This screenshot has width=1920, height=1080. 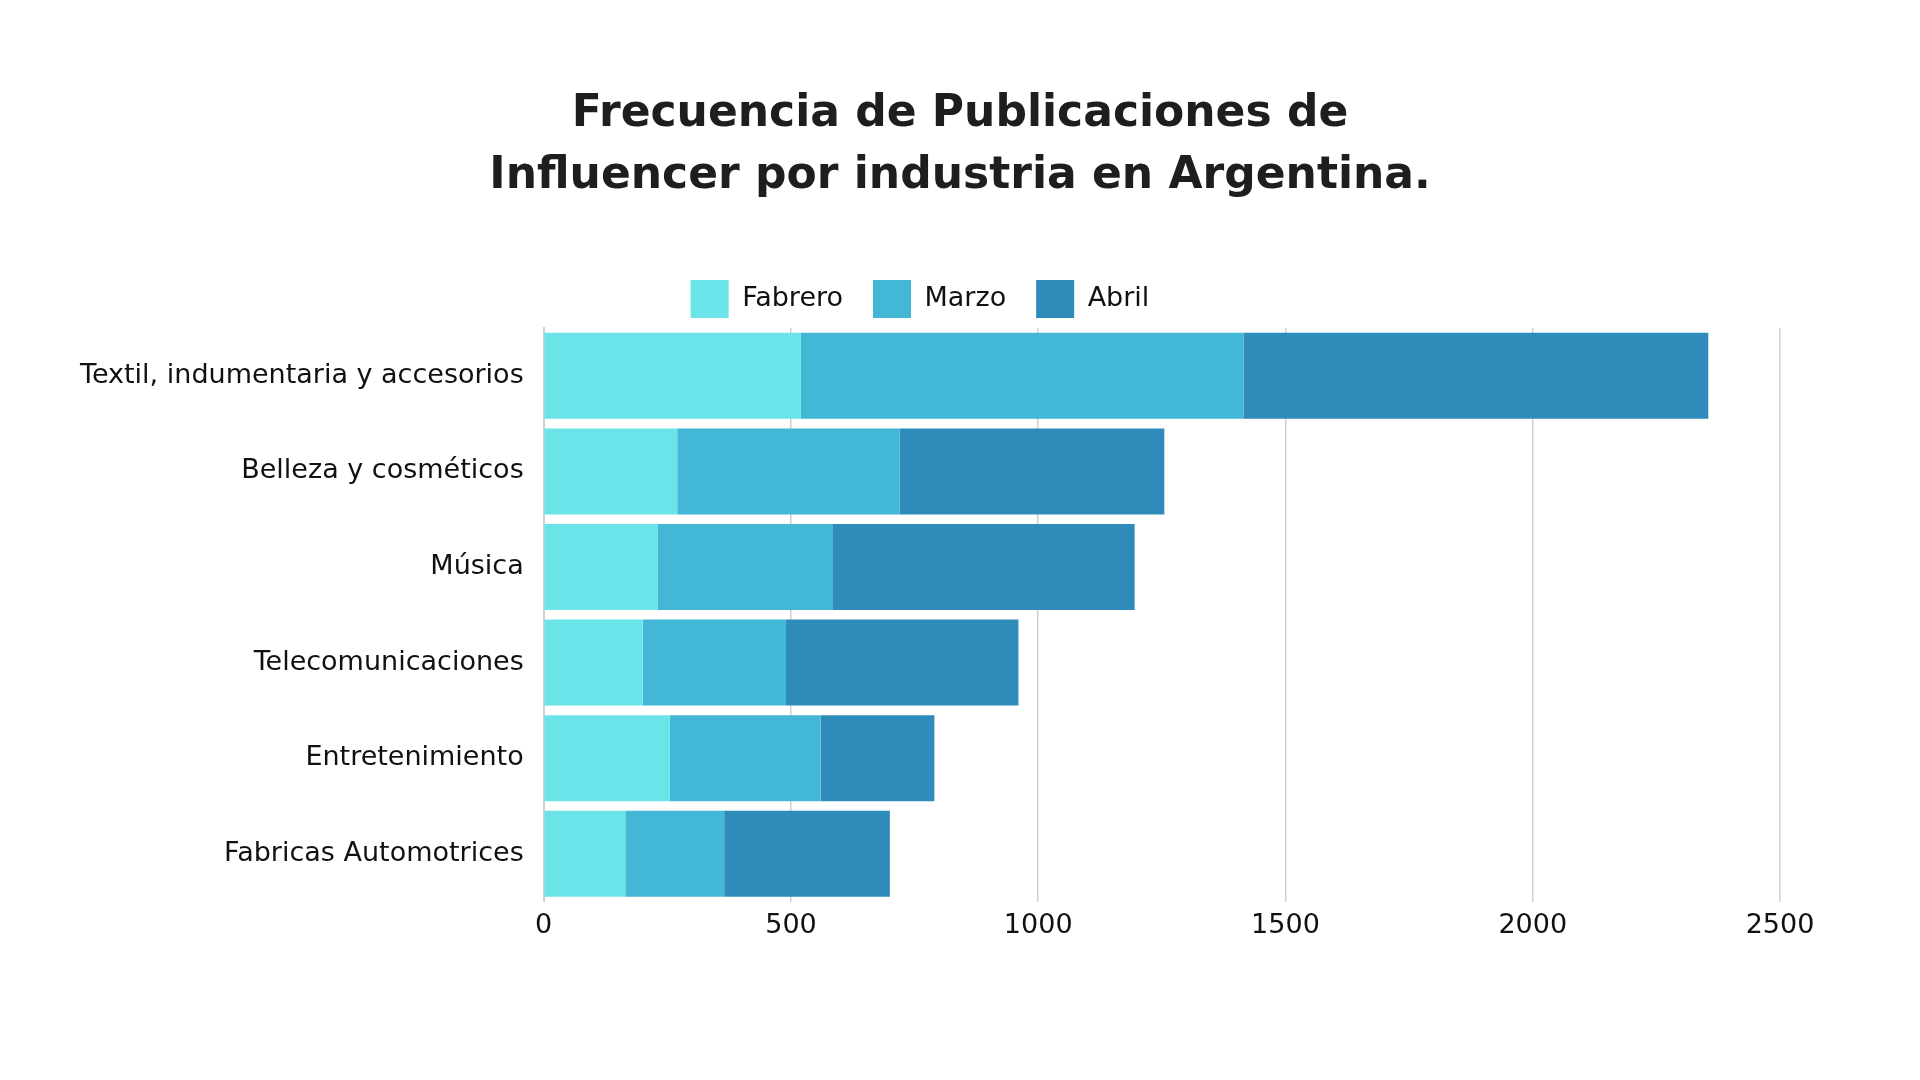 What do you see at coordinates (301, 373) in the screenshot?
I see `y-tick-label: Textil, indumentaria y accesorios` at bounding box center [301, 373].